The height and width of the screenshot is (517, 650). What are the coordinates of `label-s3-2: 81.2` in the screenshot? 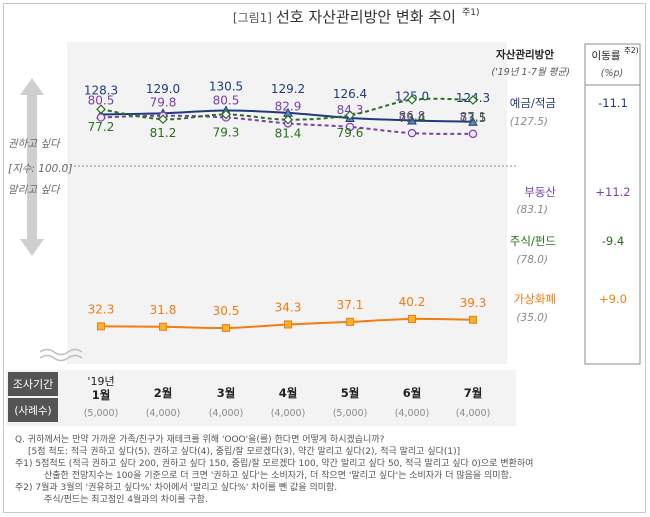 It's located at (163, 133).